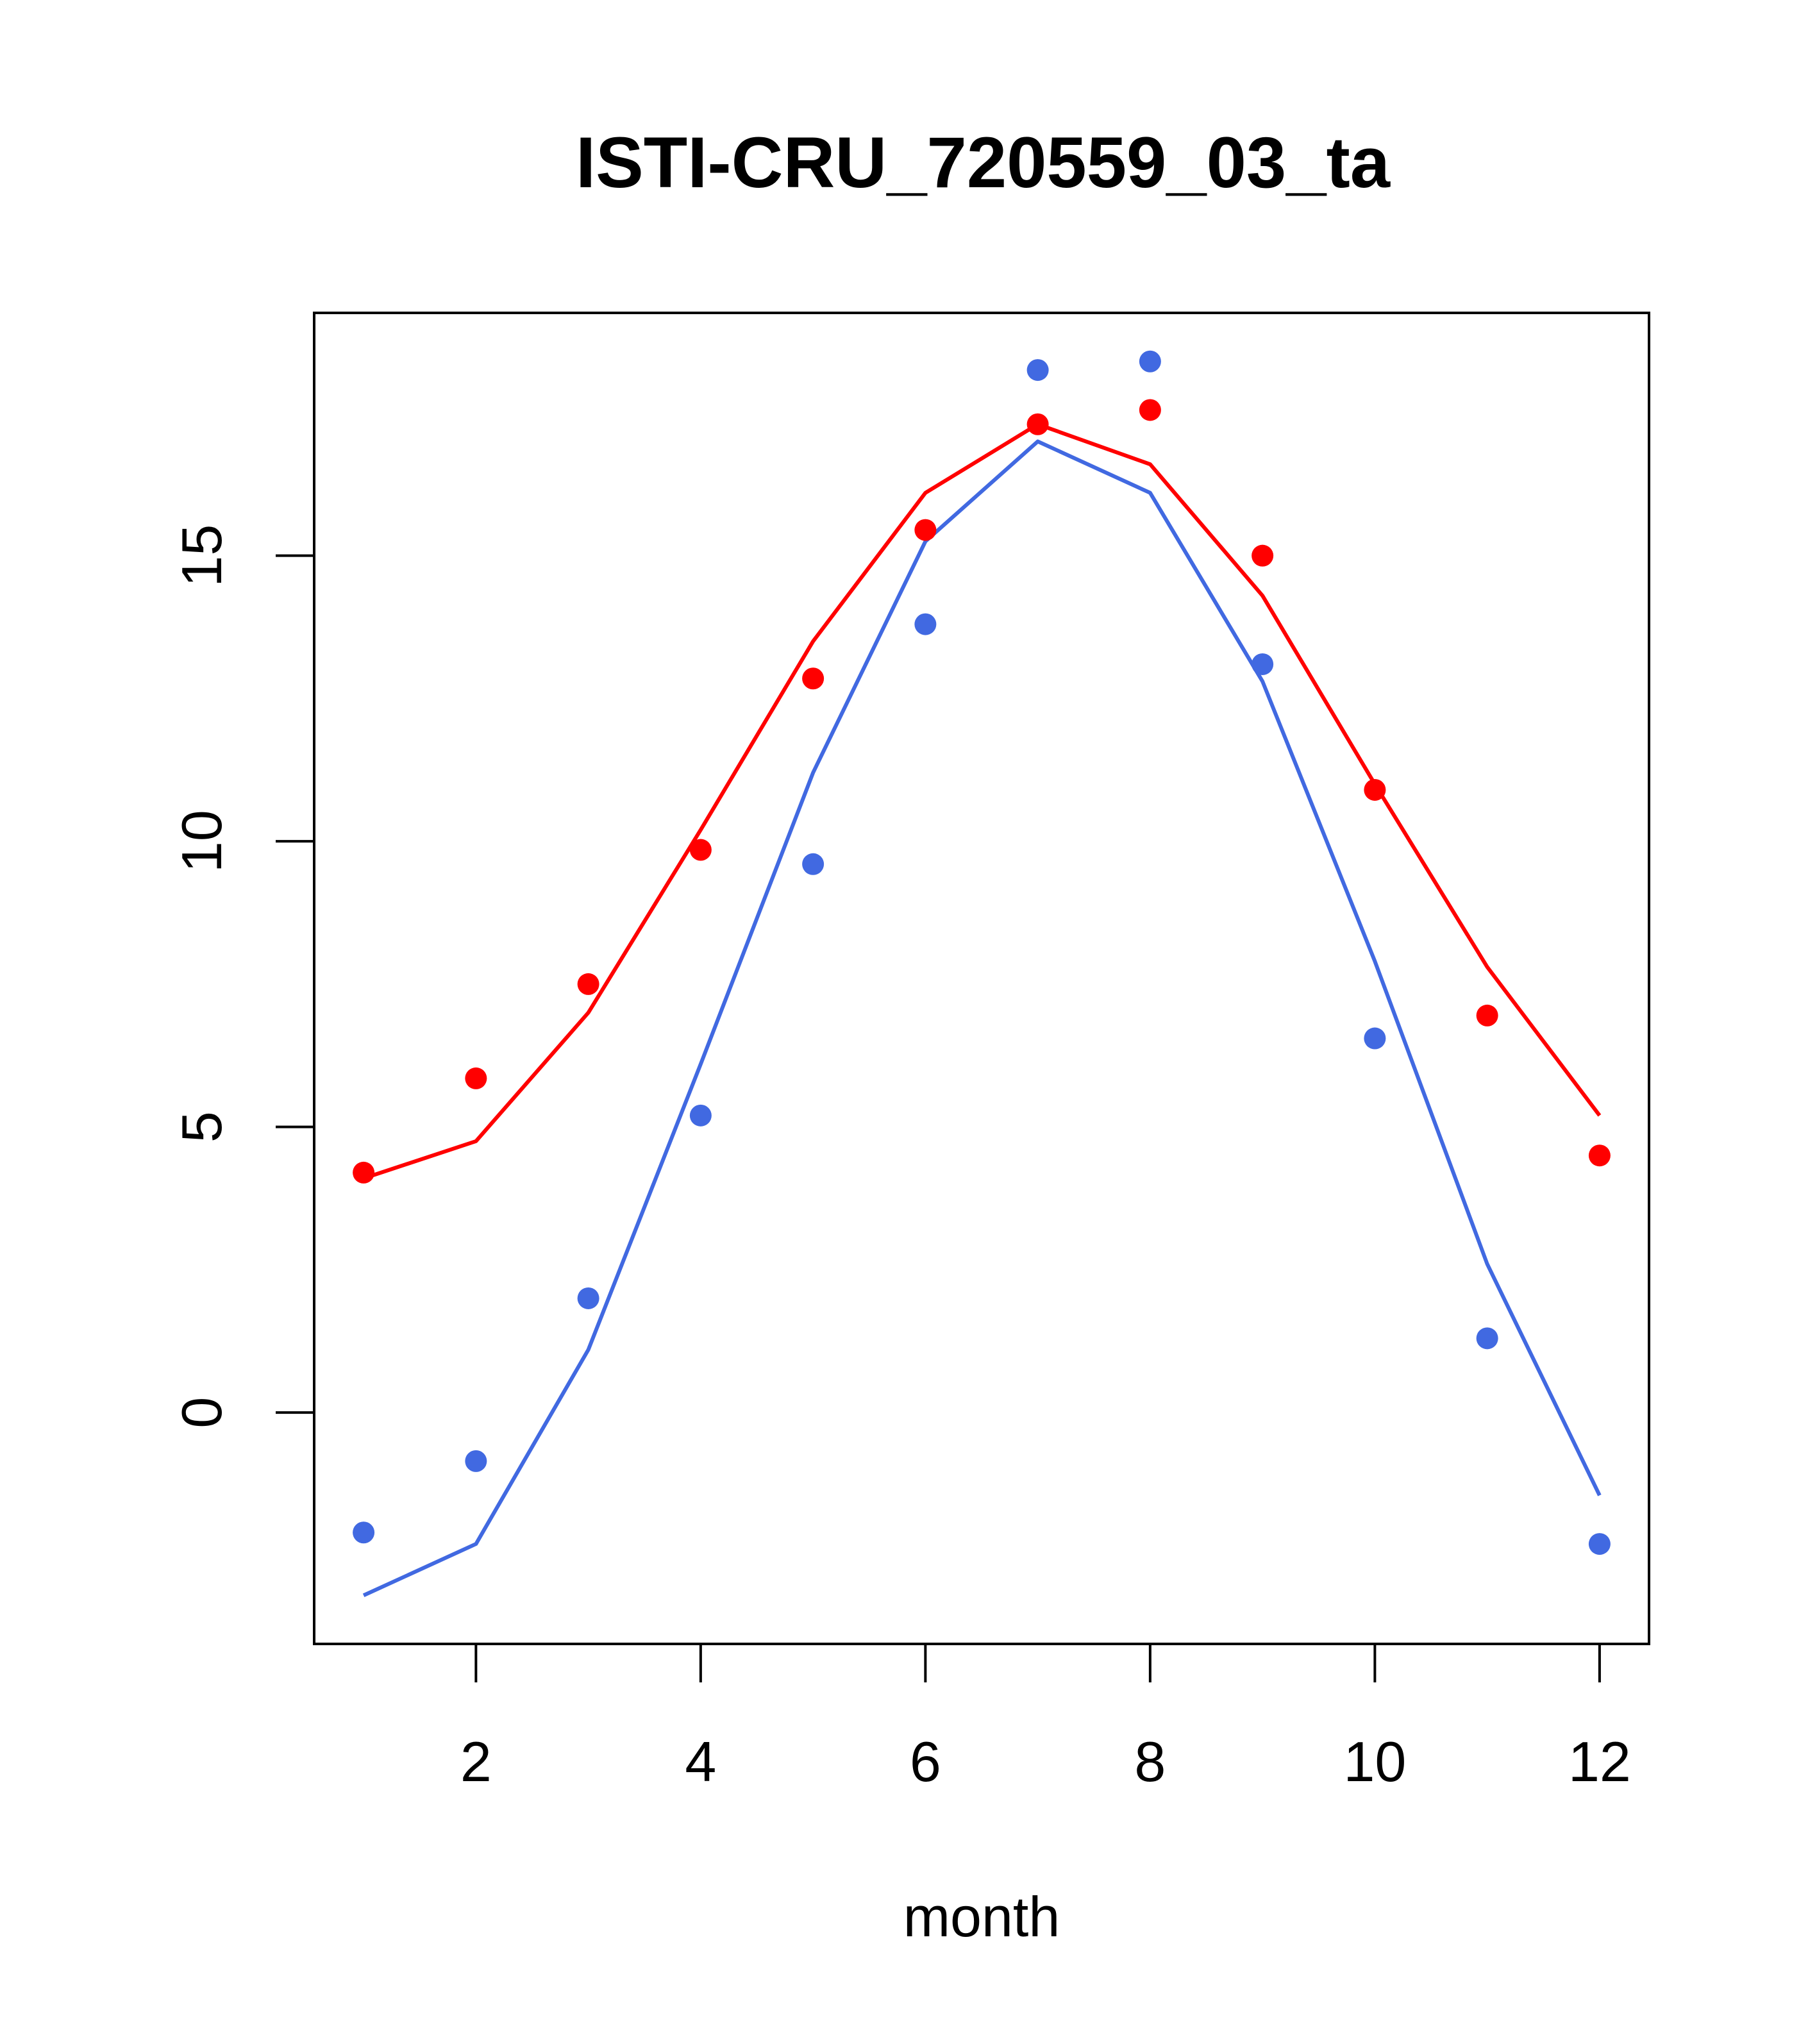  I want to click on x-tick-label: 8, so click(1150, 1762).